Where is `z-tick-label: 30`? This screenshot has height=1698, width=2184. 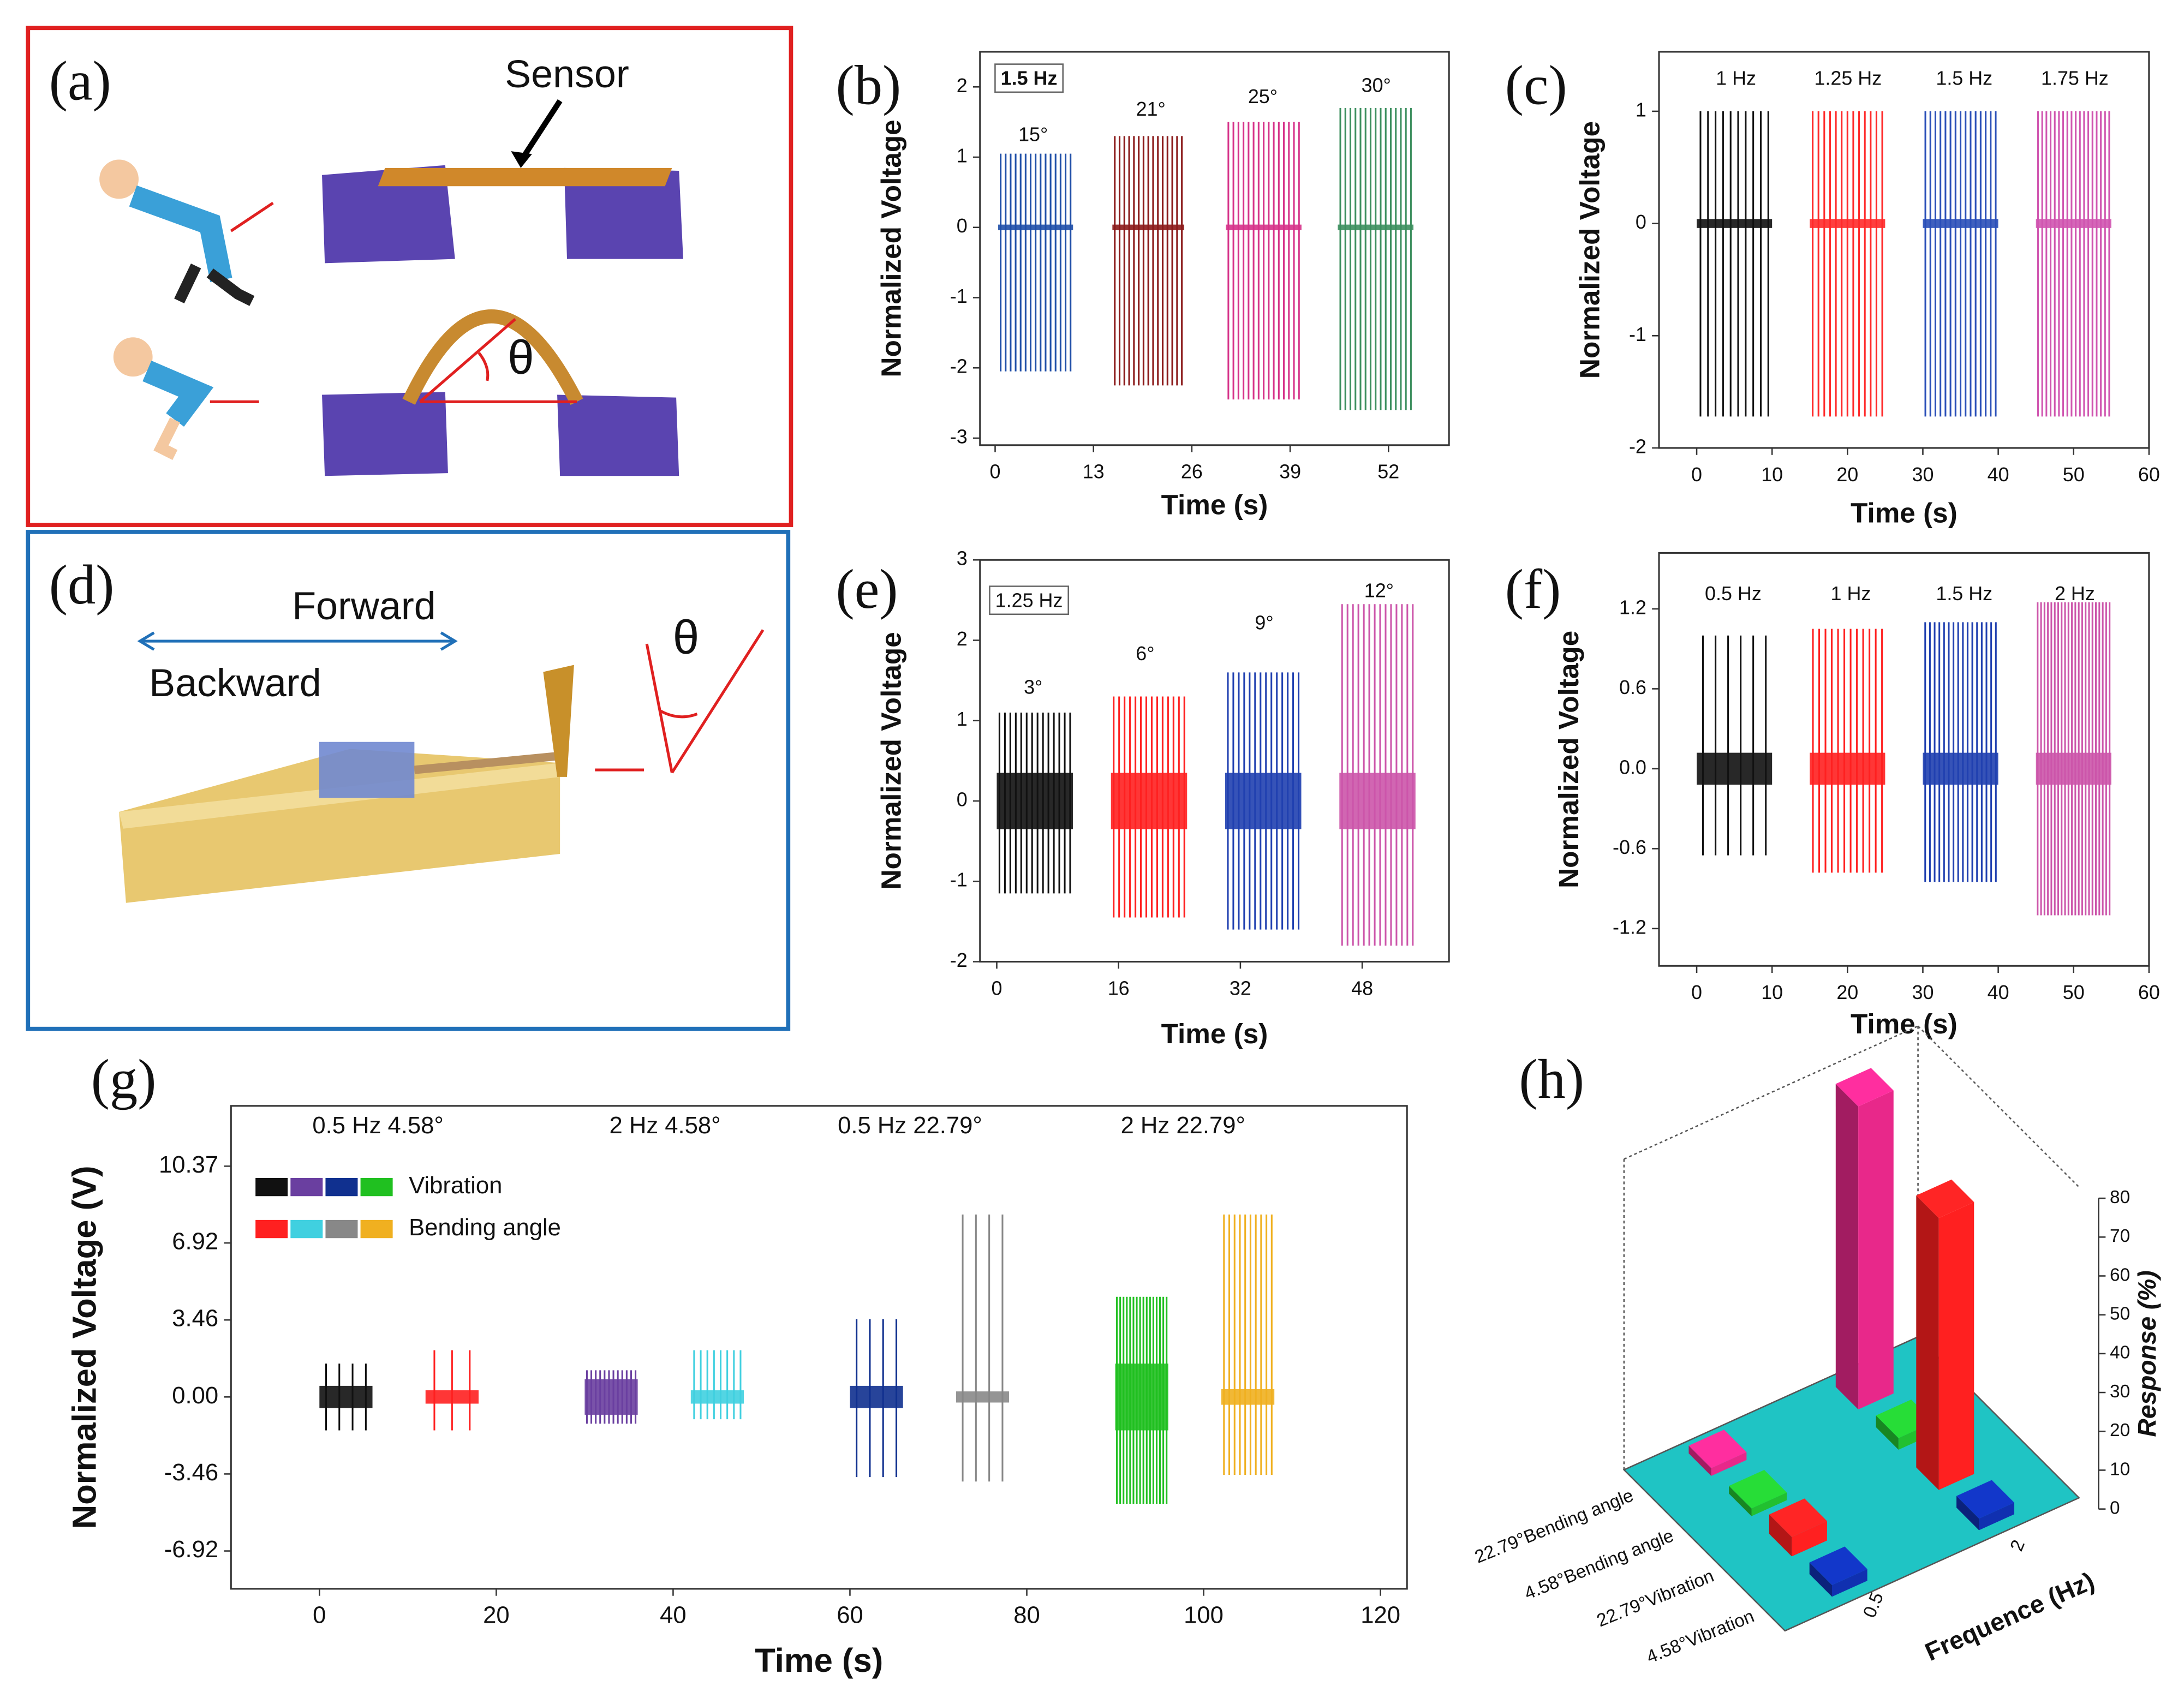
z-tick-label: 30 is located at coordinates (2120, 1392).